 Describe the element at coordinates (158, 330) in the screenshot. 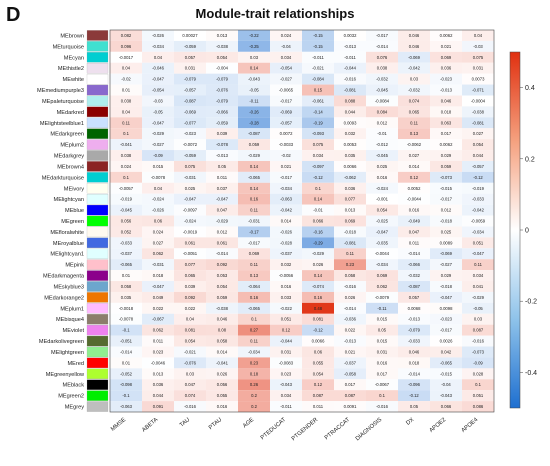

I see `cell-value: 0.062` at that location.